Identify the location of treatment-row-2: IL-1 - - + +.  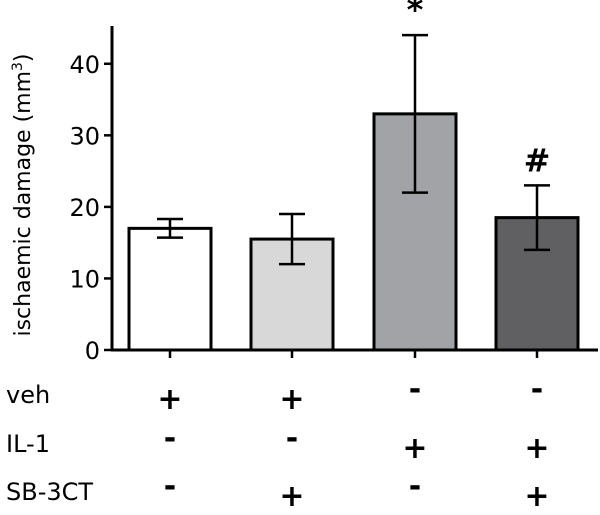
(278, 443).